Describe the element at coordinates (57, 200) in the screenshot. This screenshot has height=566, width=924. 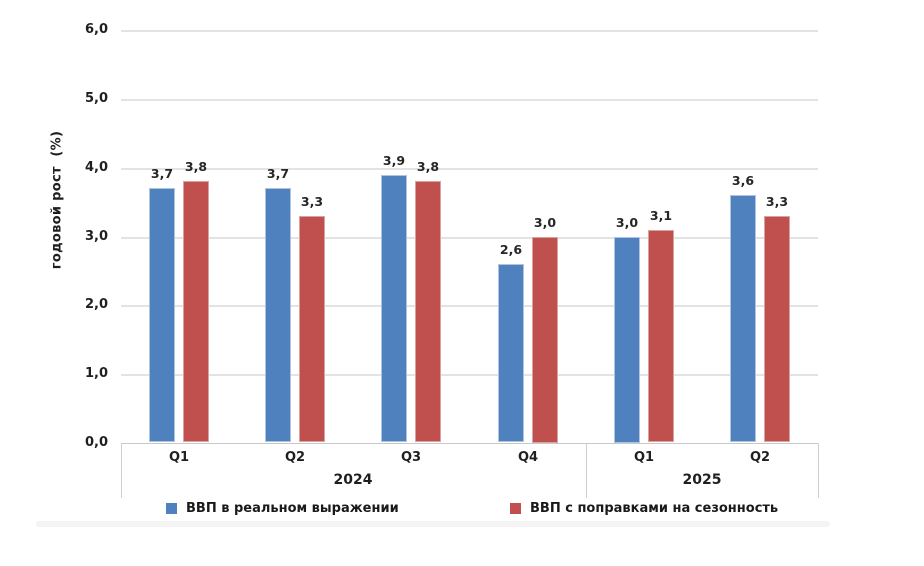
I see `y-axis-title: годовой рост (%)` at that location.